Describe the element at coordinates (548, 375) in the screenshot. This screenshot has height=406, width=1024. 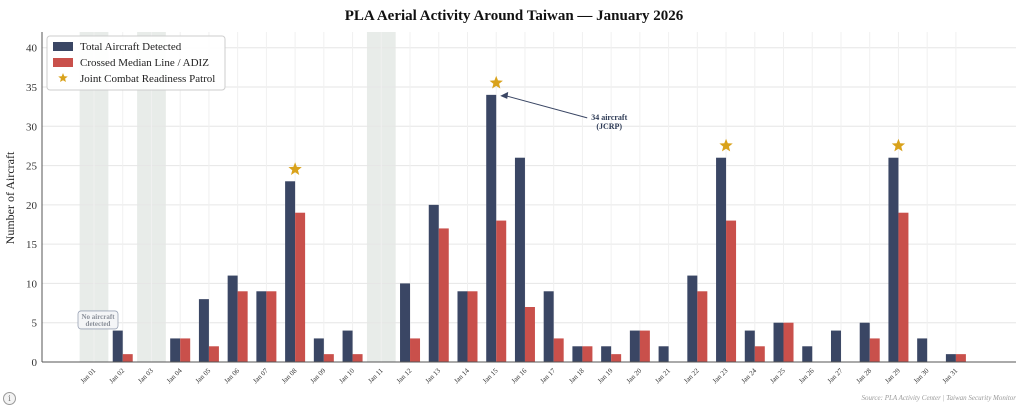
I see `x-tick-label: Jan 17` at that location.